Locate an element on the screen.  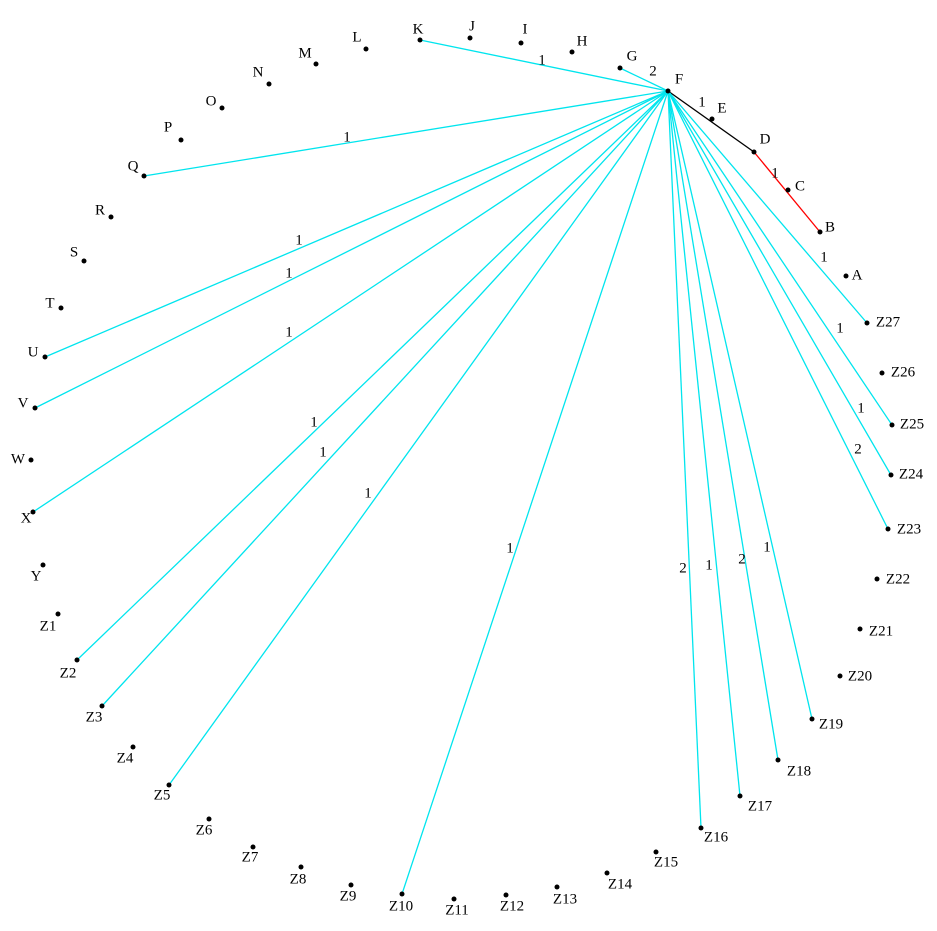
node-label: S is located at coordinates (74, 252).